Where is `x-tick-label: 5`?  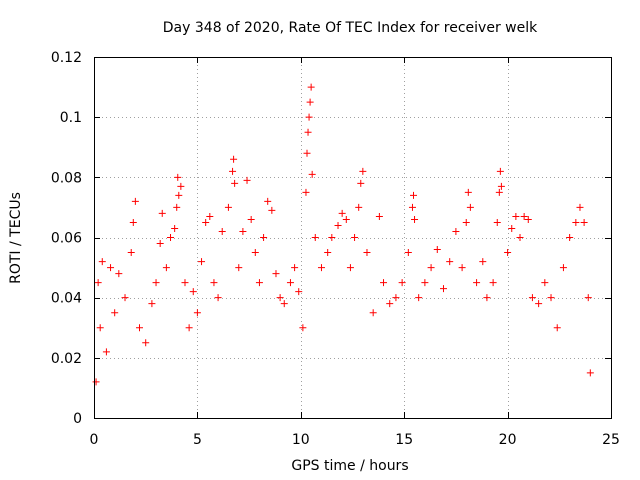 x-tick-label: 5 is located at coordinates (197, 440).